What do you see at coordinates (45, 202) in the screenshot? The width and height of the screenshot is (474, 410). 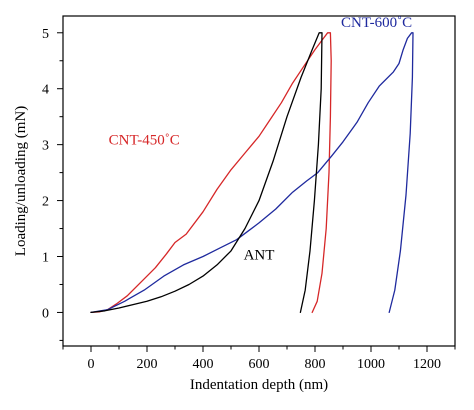 I see `y-tick-label: 2` at bounding box center [45, 202].